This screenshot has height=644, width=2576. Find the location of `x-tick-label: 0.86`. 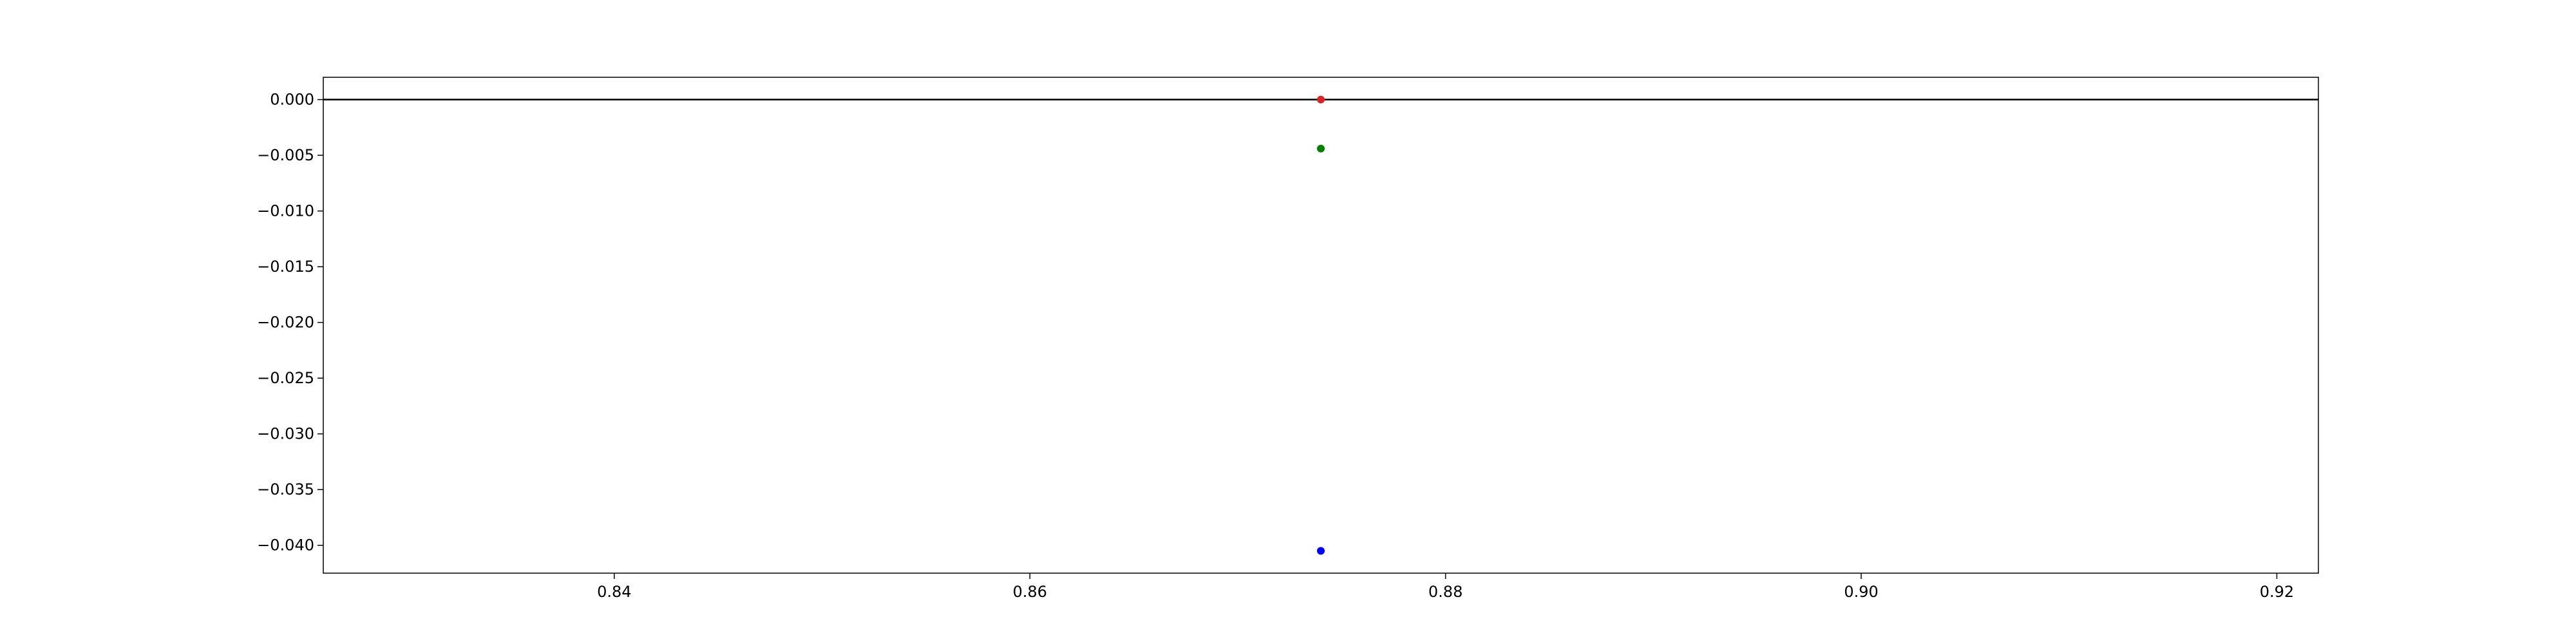

x-tick-label: 0.86 is located at coordinates (1029, 592).